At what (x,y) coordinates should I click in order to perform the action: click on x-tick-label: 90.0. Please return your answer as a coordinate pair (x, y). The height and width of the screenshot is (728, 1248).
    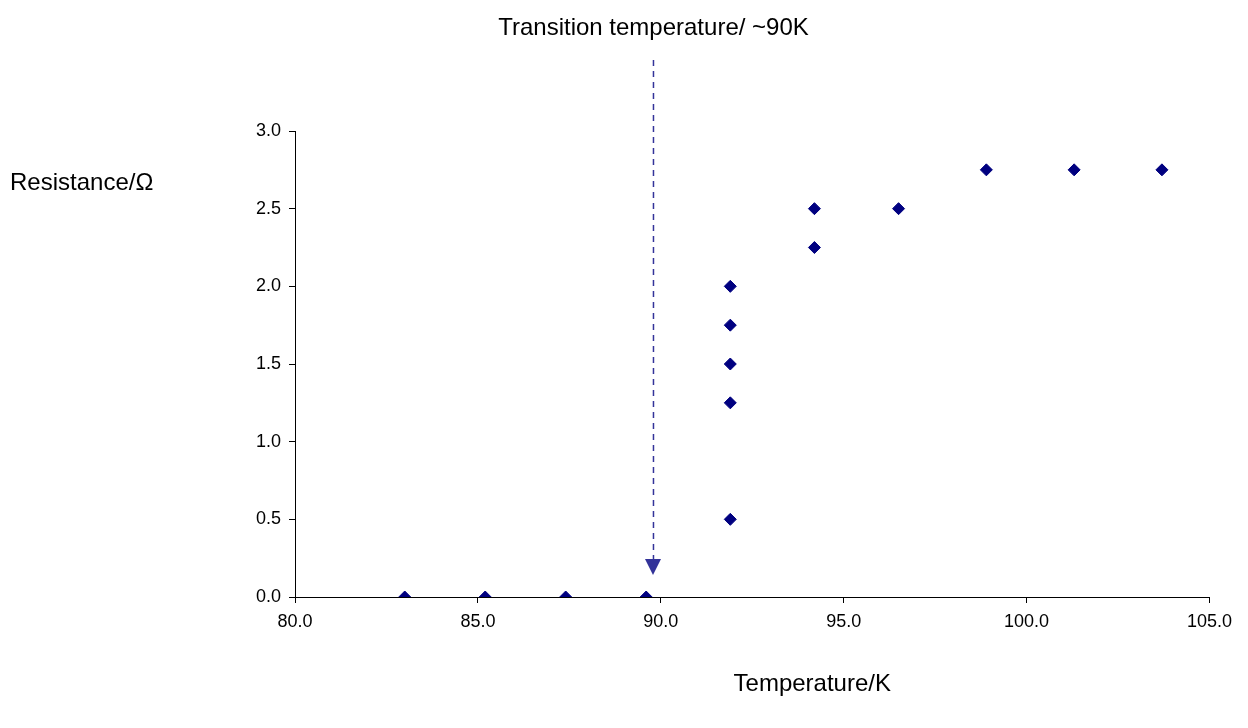
    Looking at the image, I should click on (661, 620).